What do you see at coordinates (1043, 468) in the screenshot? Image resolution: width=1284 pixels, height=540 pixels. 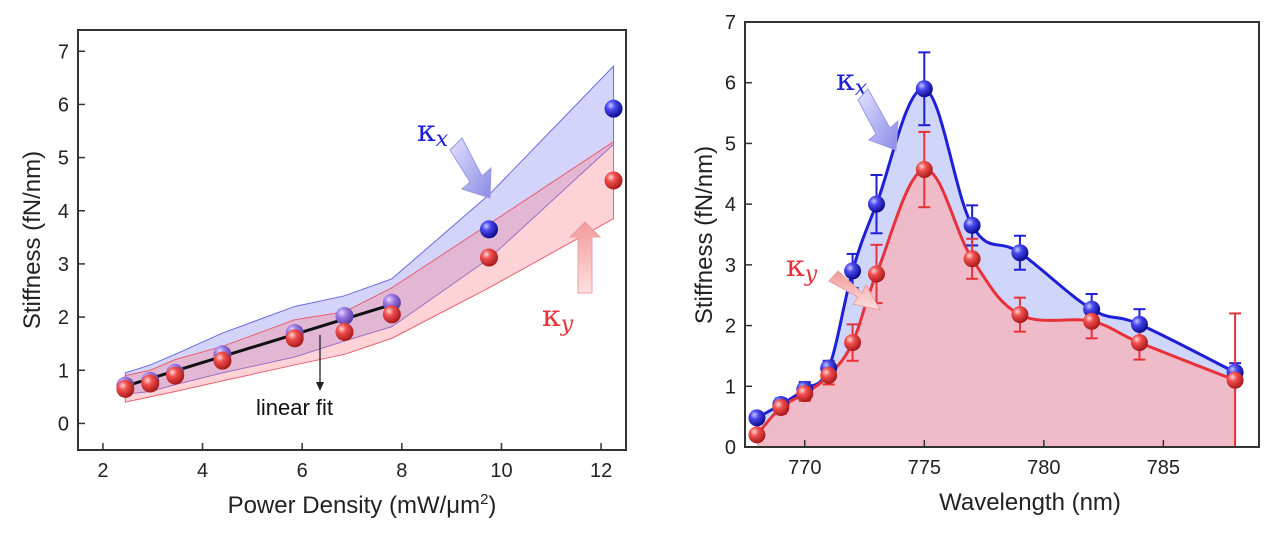 I see `x-tick-label: 780` at bounding box center [1043, 468].